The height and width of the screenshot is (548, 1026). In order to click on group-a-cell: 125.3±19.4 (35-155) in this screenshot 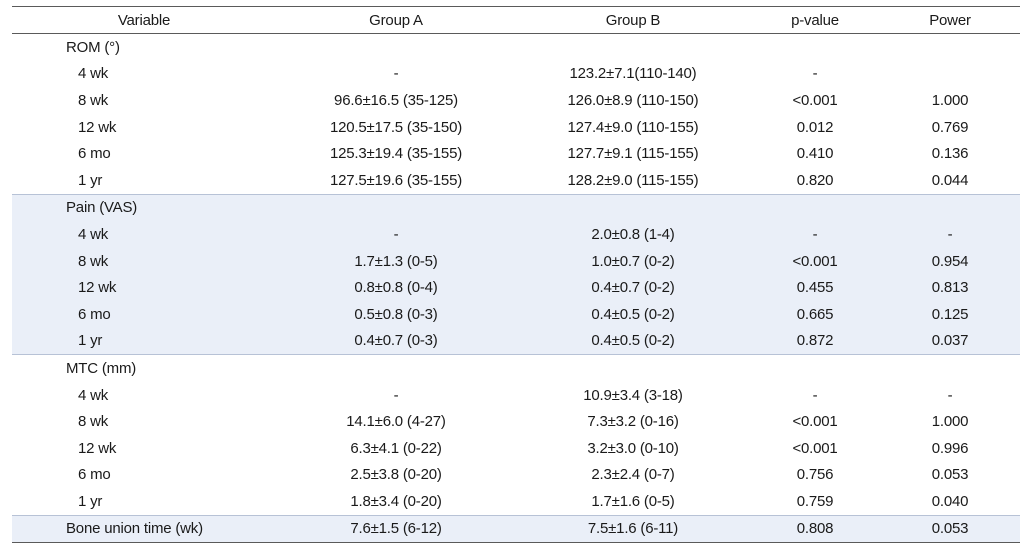, I will do `click(396, 154)`.